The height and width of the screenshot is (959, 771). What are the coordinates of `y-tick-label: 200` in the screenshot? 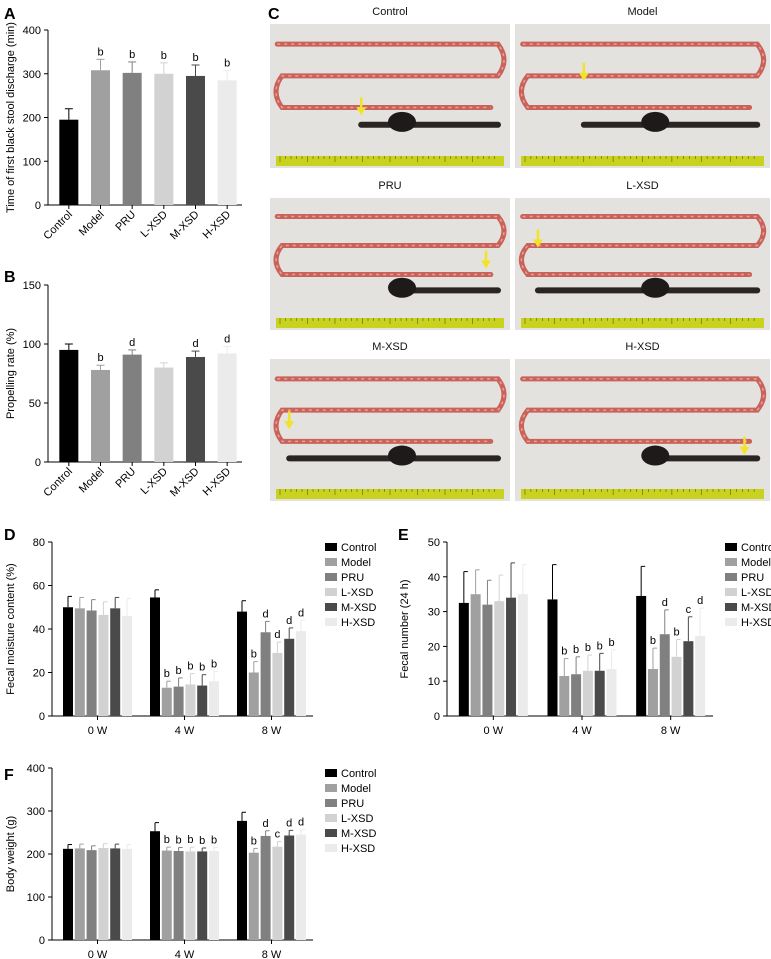 It's located at (32, 119).